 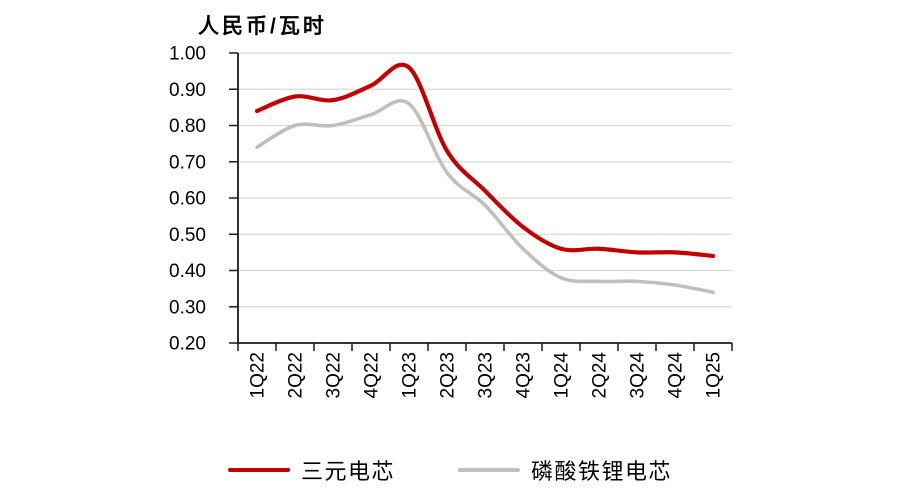 What do you see at coordinates (348, 471) in the screenshot?
I see `legend-label-ternary-cell: 三元电芯` at bounding box center [348, 471].